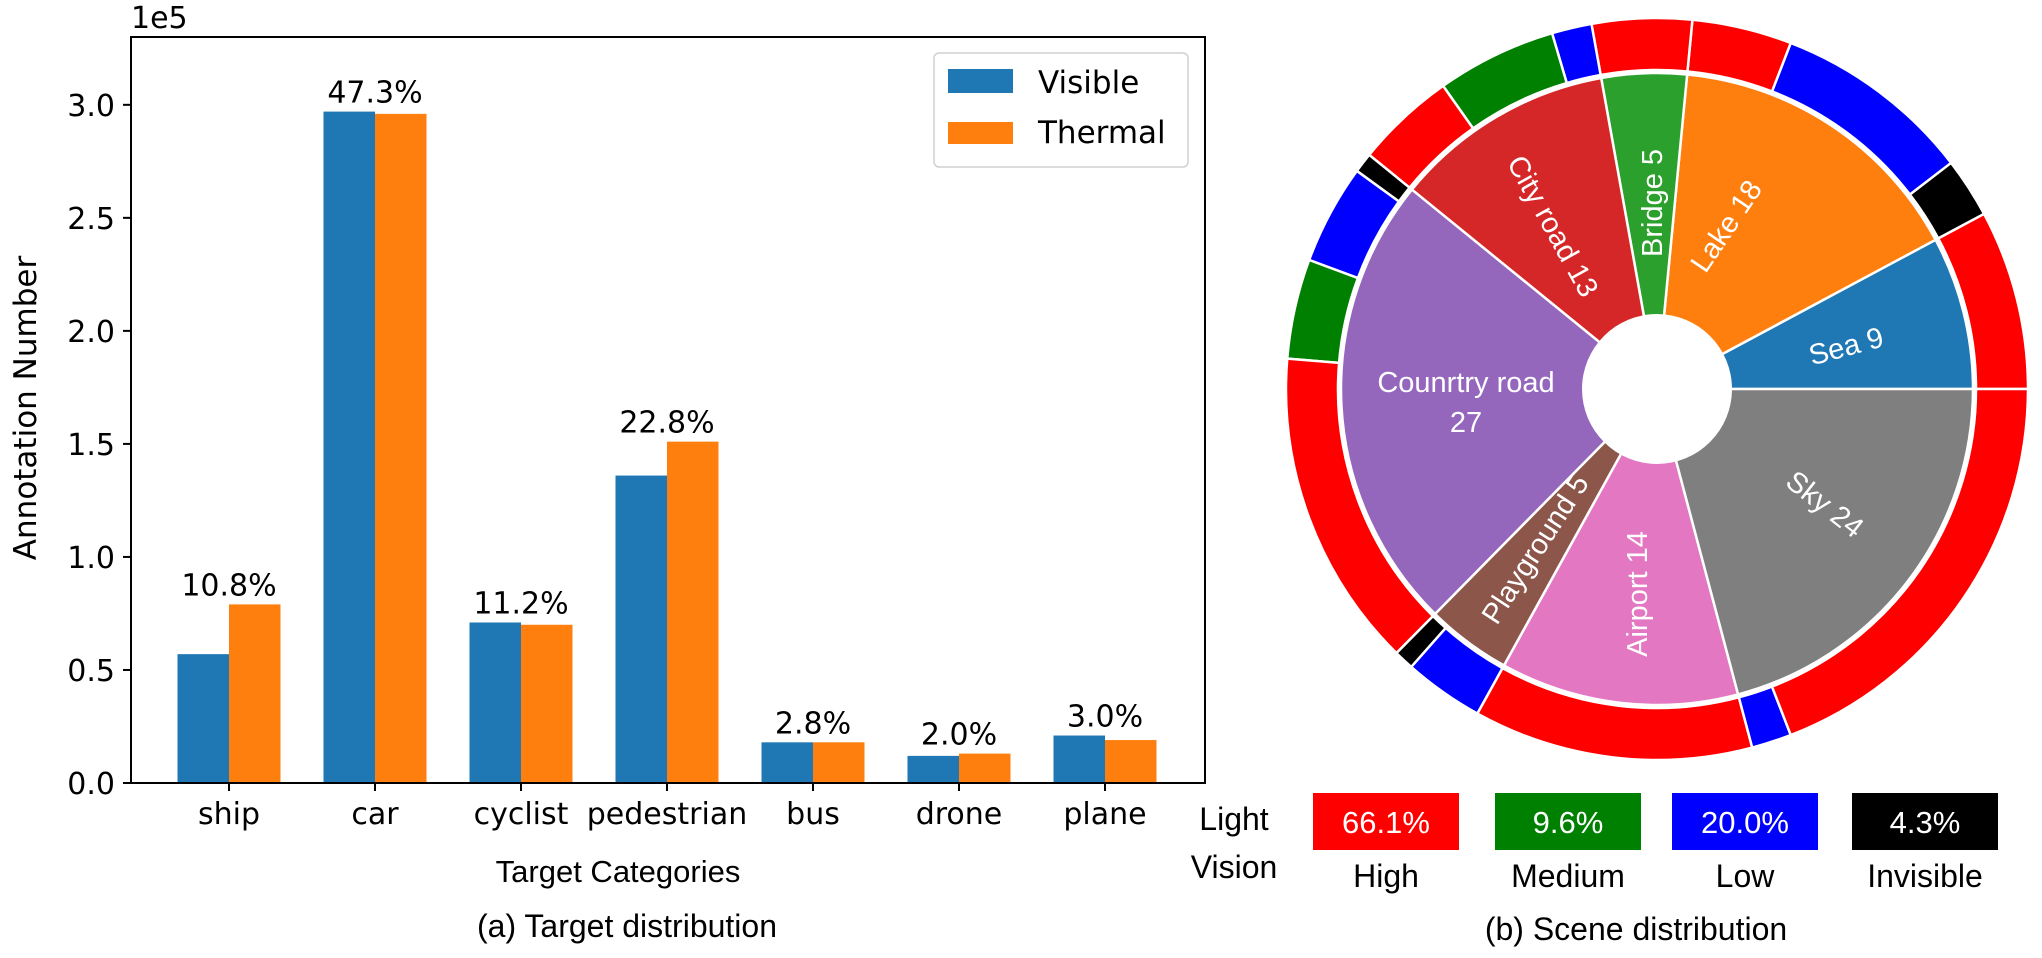 The image size is (2042, 958). I want to click on legend-label-thermal: Thermal, so click(1101, 133).